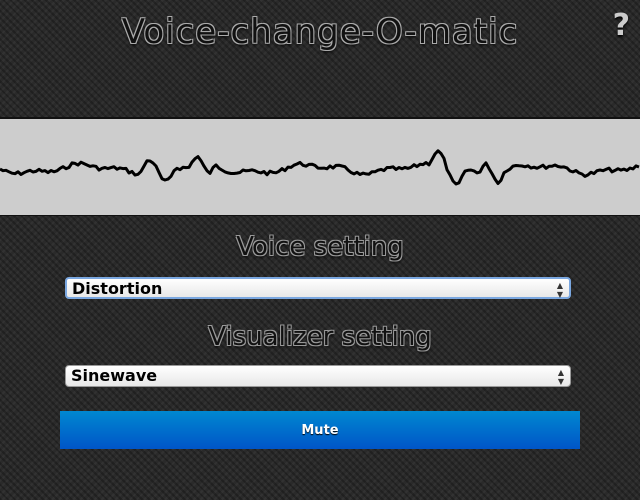 This screenshot has height=500, width=640. I want to click on app-title: Voice-change-O-matic, so click(320, 32).